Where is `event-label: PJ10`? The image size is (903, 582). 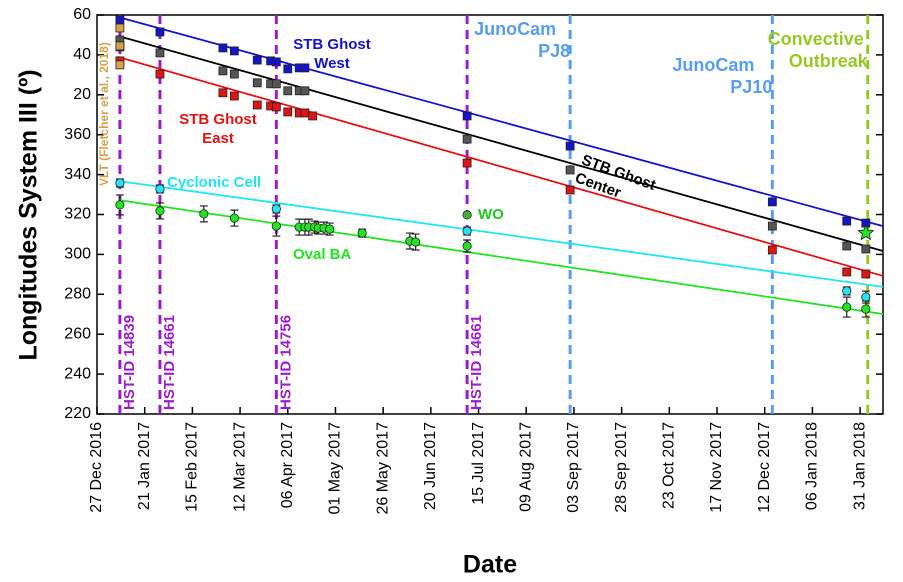 event-label: PJ10 is located at coordinates (751, 87).